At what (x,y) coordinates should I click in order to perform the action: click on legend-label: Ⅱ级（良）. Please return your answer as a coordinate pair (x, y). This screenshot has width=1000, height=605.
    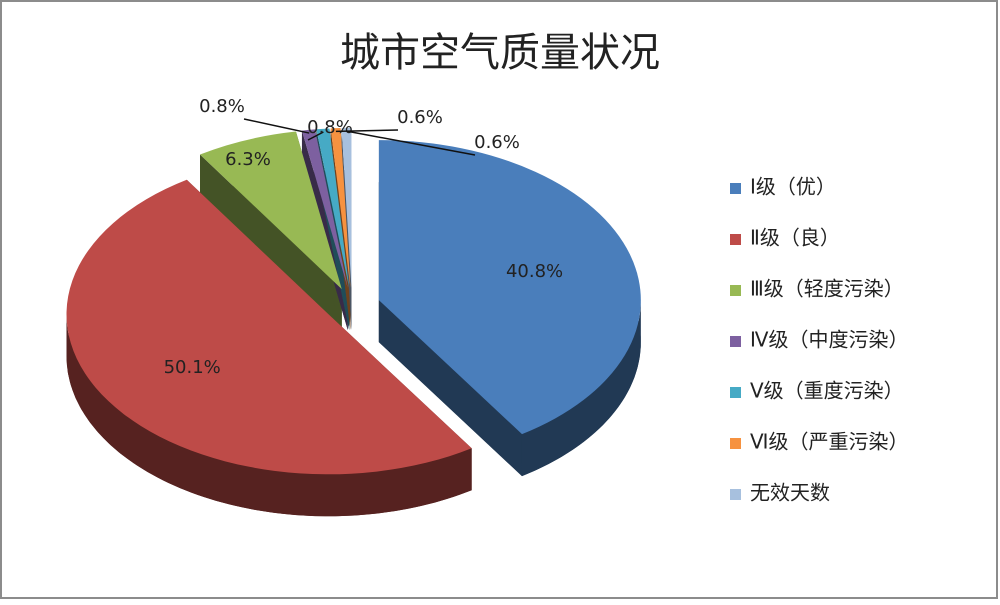
    Looking at the image, I should click on (795, 238).